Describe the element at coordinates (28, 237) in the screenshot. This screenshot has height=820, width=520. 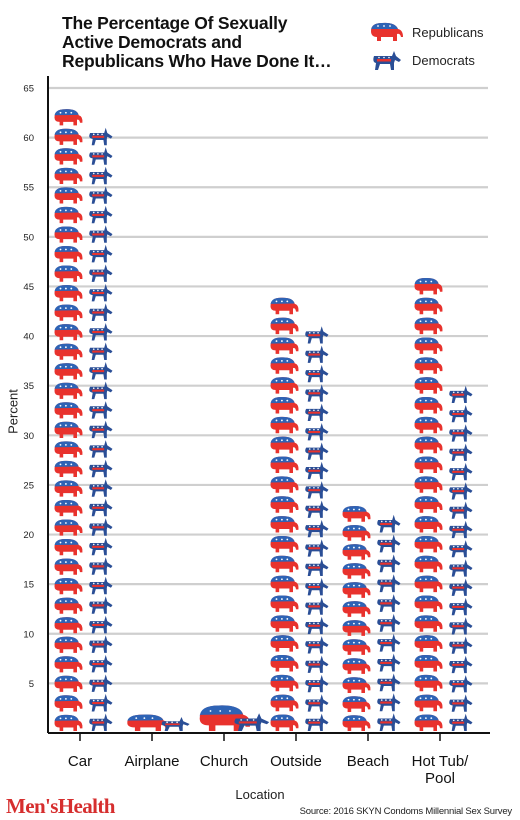
I see `y-tick-label: 50` at that location.